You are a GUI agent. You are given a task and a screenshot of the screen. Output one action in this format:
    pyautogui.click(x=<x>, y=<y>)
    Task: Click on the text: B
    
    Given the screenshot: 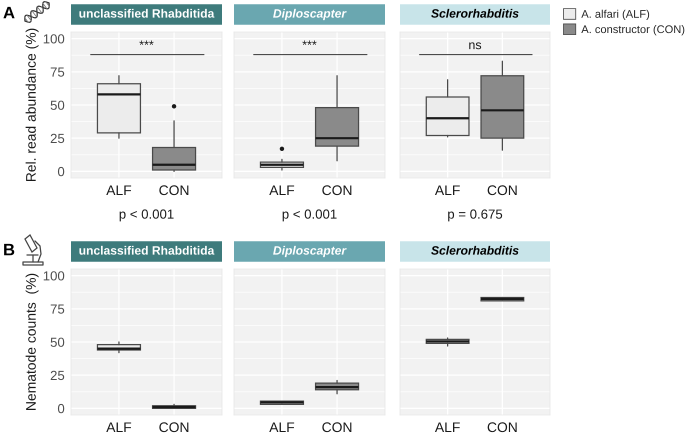 What is the action you would take?
    pyautogui.click(x=9, y=250)
    